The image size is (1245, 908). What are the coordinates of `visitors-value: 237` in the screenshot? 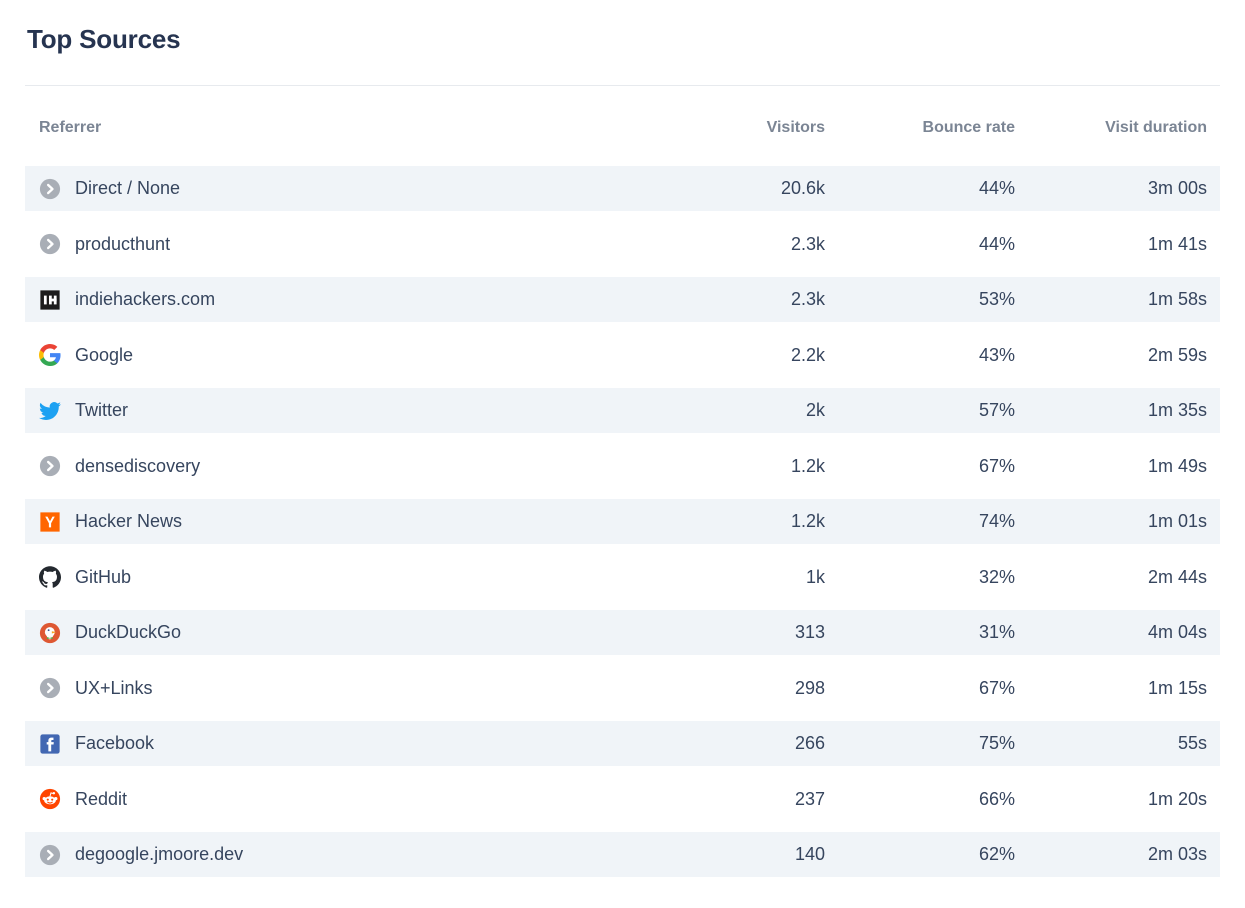 It's located at (809, 798).